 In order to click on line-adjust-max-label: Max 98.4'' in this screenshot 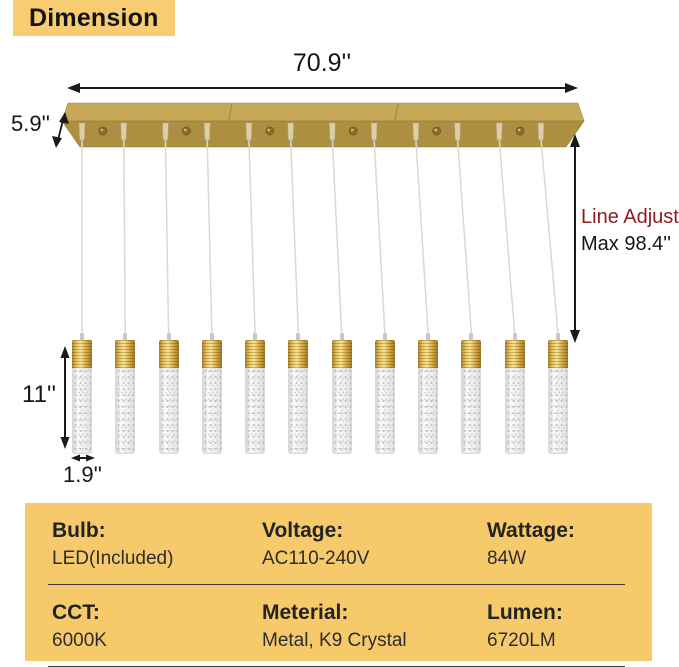, I will do `click(626, 244)`.